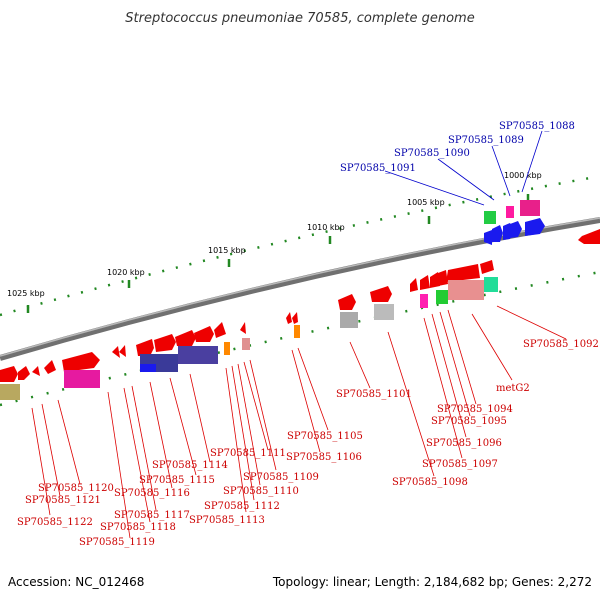  I want to click on gene-label: SP70585_1112, so click(242, 506).